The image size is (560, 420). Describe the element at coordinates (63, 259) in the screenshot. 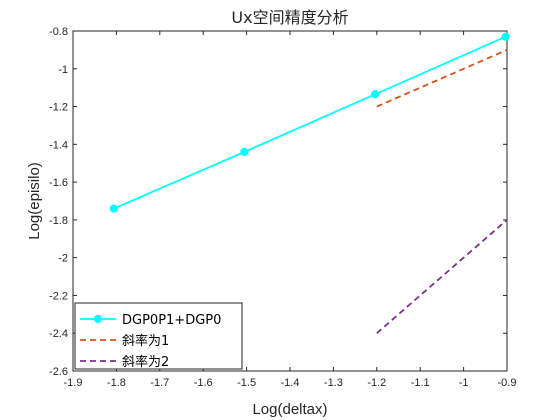

I see `y-tick-label: -2` at that location.